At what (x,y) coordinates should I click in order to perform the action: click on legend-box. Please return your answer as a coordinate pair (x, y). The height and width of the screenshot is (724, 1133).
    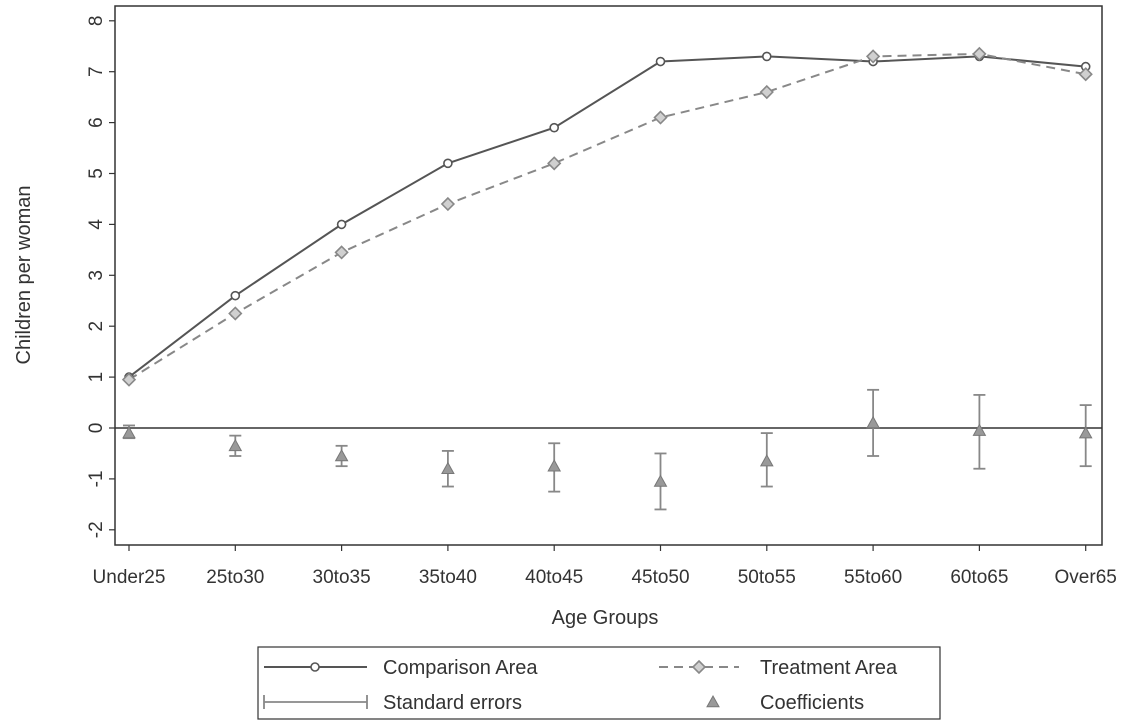
    Looking at the image, I should click on (599, 683).